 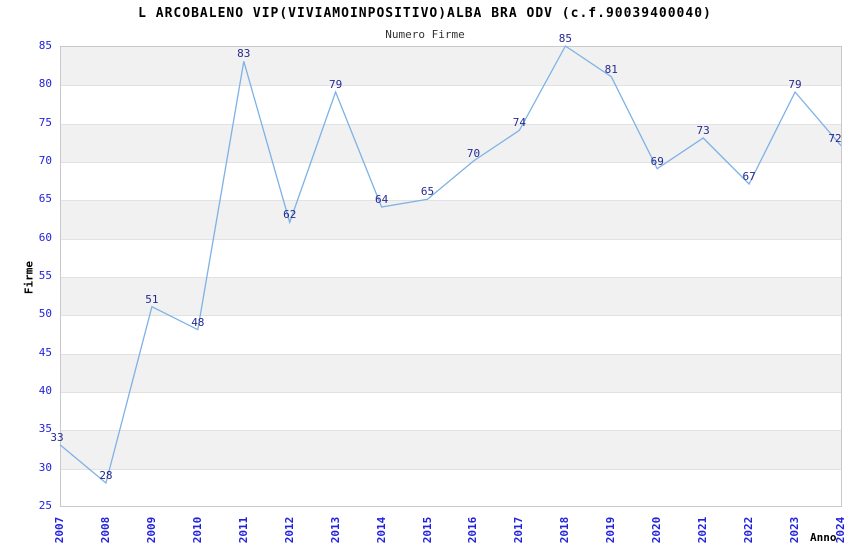 I want to click on x-tick-label: 2014, so click(x=381, y=530).